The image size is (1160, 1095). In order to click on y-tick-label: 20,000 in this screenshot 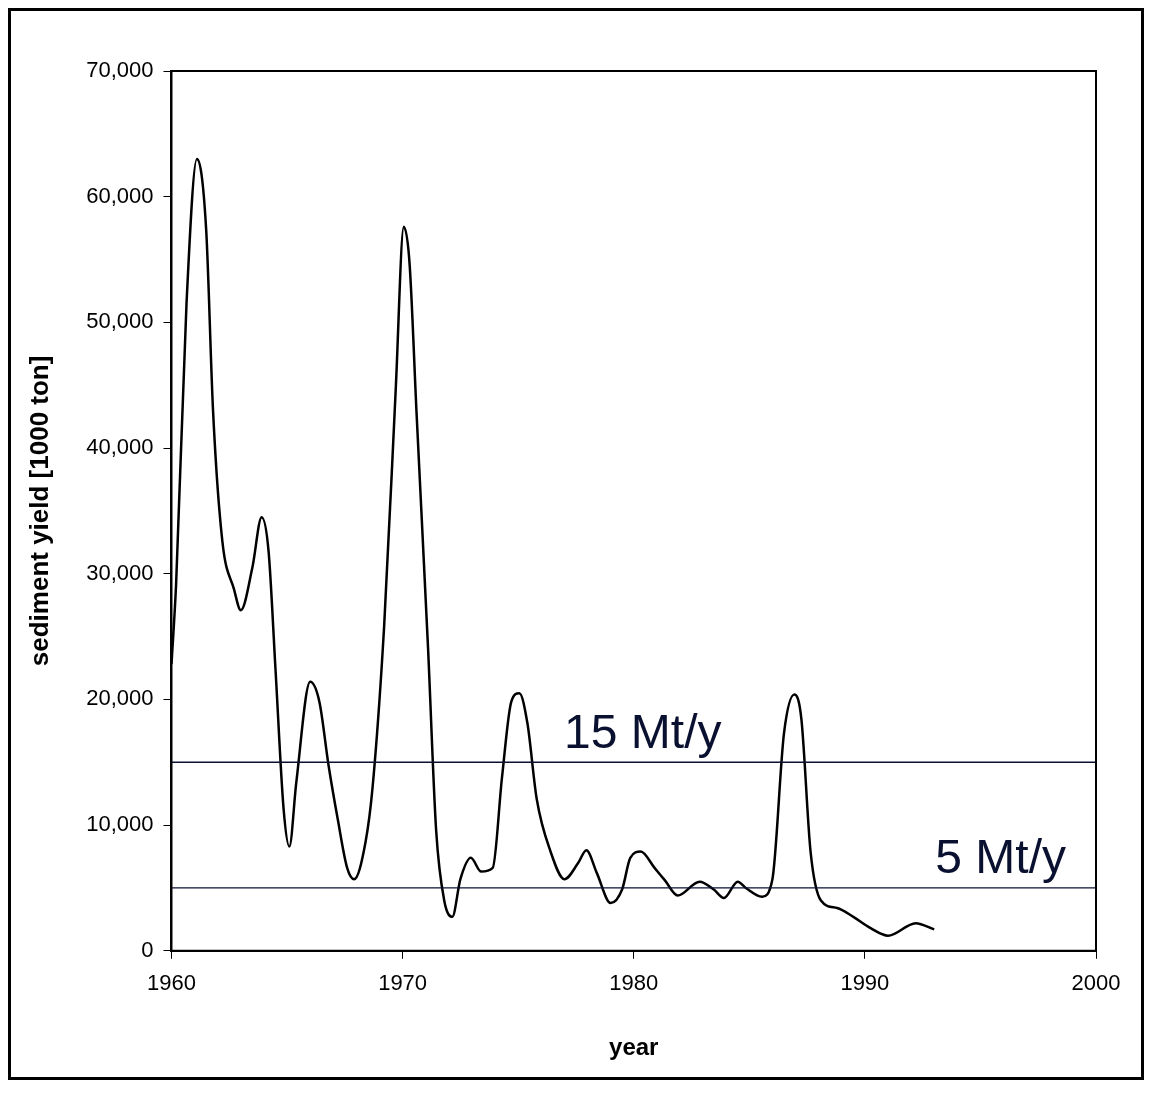, I will do `click(120, 698)`.